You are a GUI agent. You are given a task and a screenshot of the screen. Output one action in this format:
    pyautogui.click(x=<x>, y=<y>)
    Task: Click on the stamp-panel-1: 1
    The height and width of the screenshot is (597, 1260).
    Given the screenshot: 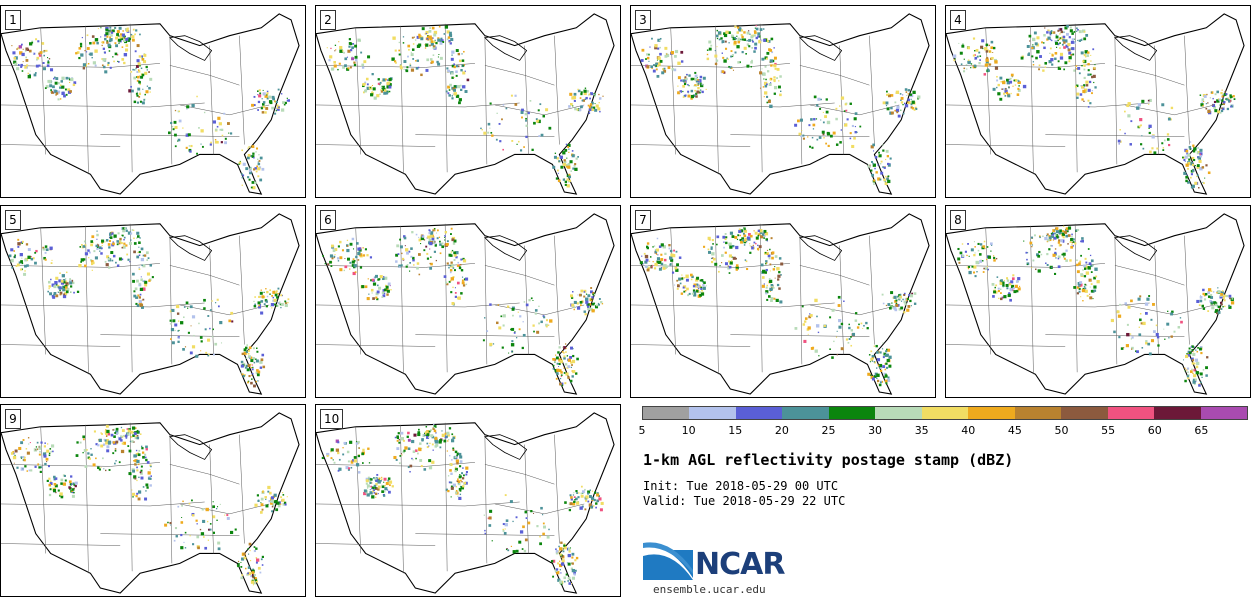 What is the action you would take?
    pyautogui.click(x=153, y=101)
    